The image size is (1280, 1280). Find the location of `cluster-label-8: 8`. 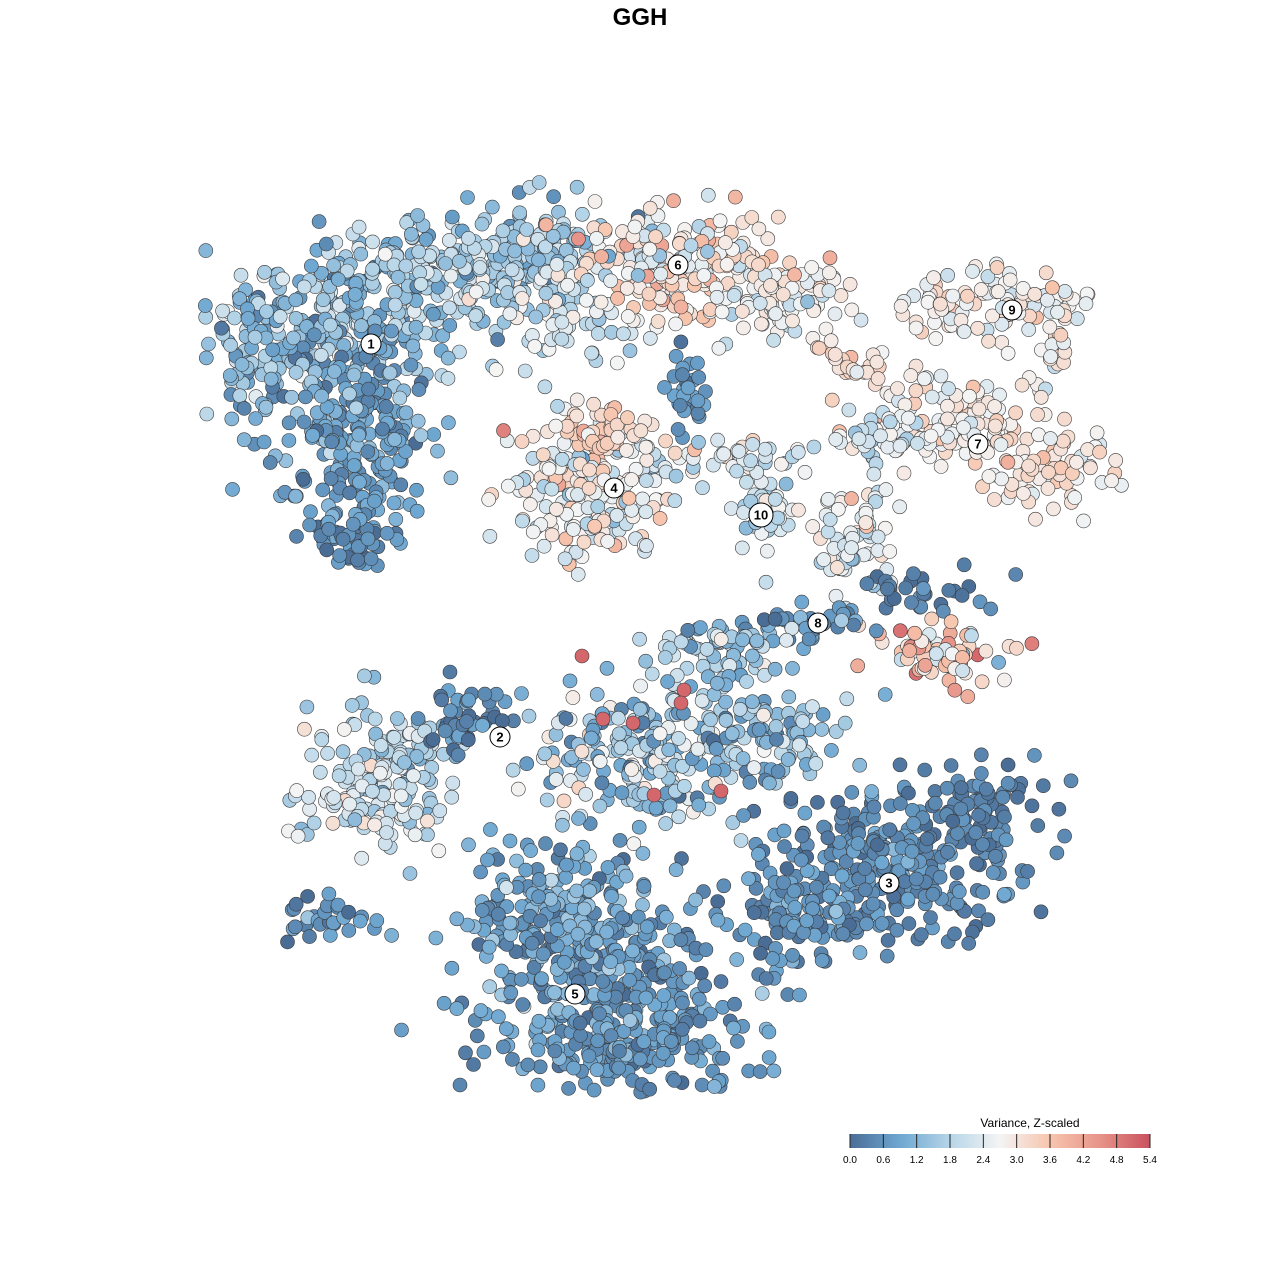

cluster-label-8: 8 is located at coordinates (818, 623).